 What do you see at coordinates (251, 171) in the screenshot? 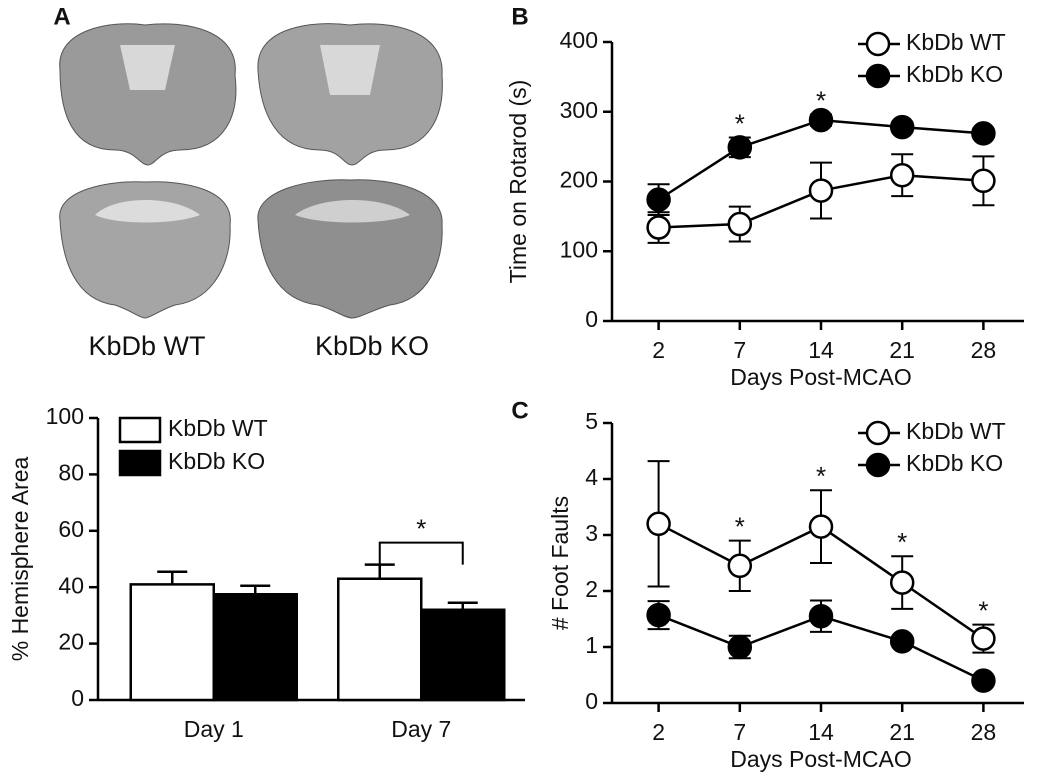
I see `brain-images` at bounding box center [251, 171].